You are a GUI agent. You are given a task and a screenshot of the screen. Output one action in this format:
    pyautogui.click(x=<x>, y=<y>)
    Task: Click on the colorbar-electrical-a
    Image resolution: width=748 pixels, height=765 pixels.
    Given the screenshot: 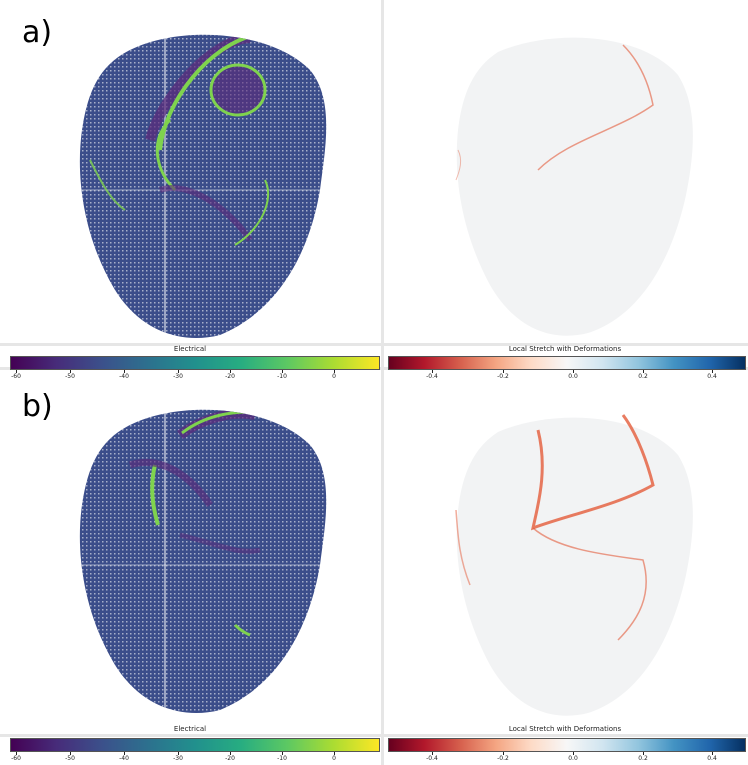 What is the action you would take?
    pyautogui.click(x=195, y=363)
    